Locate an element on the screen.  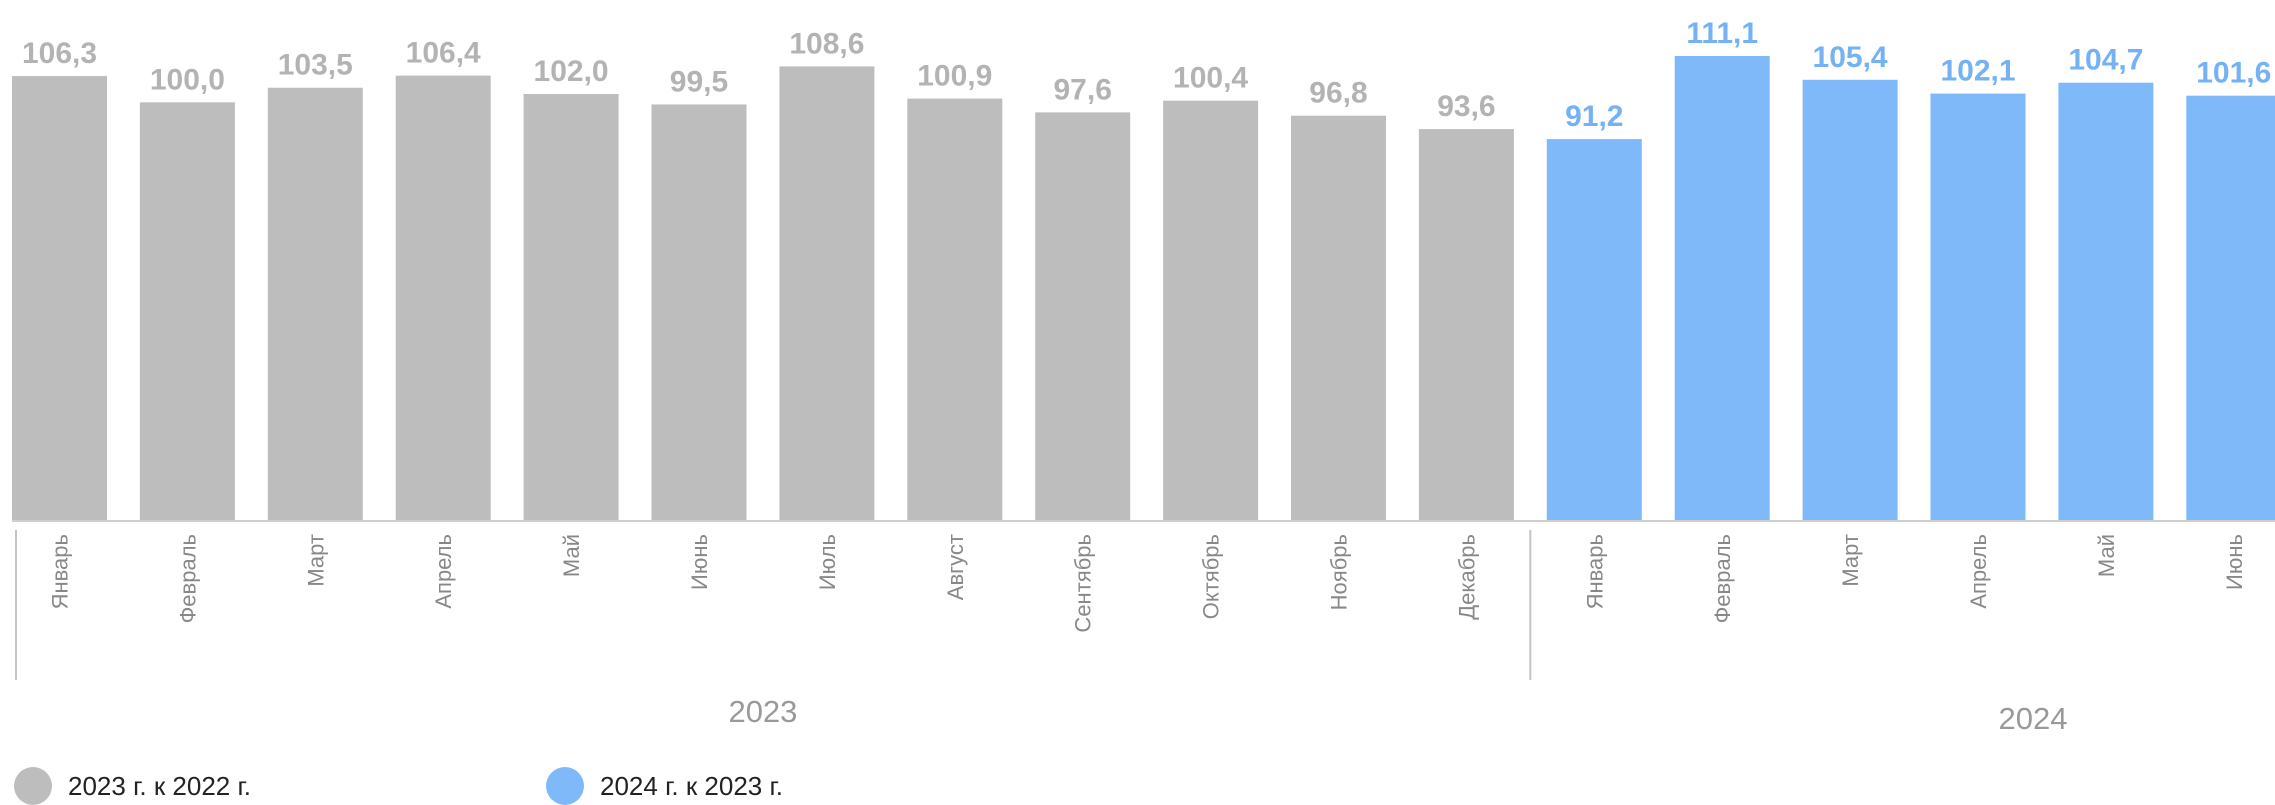
data-label: 100,0 is located at coordinates (187, 79).